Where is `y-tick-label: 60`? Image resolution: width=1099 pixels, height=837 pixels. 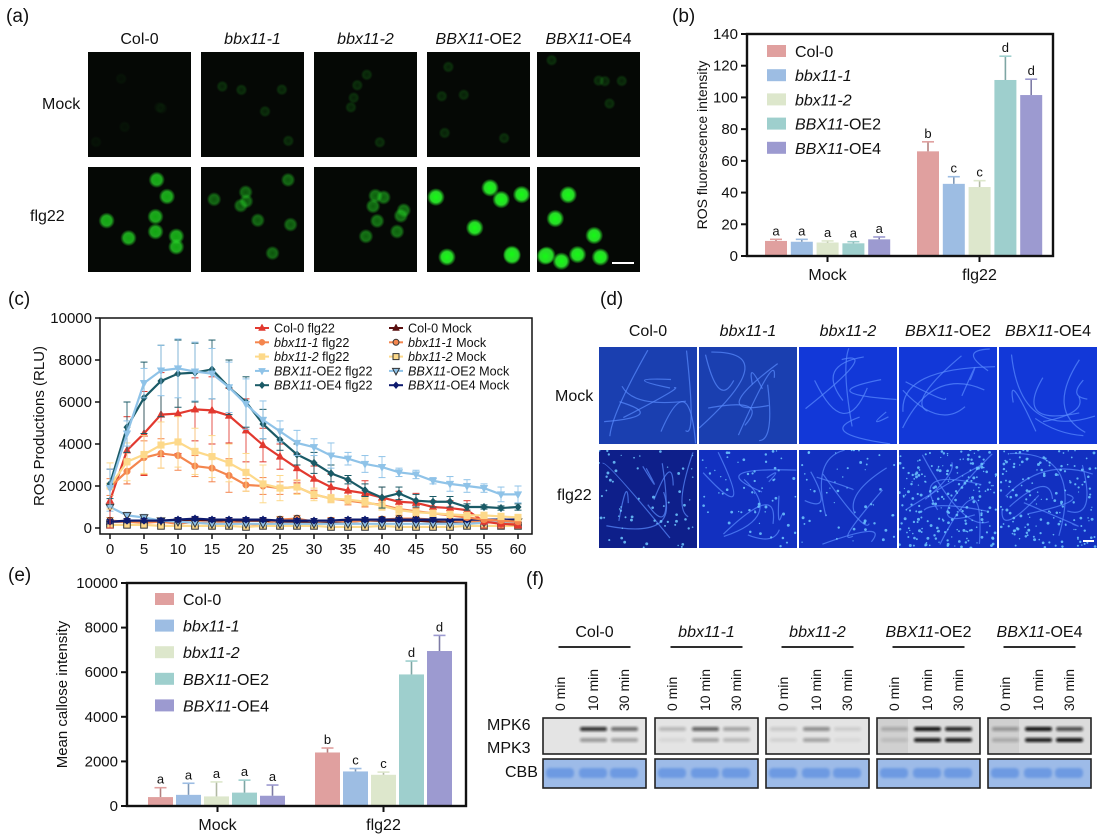 y-tick-label: 60 is located at coordinates (729, 161).